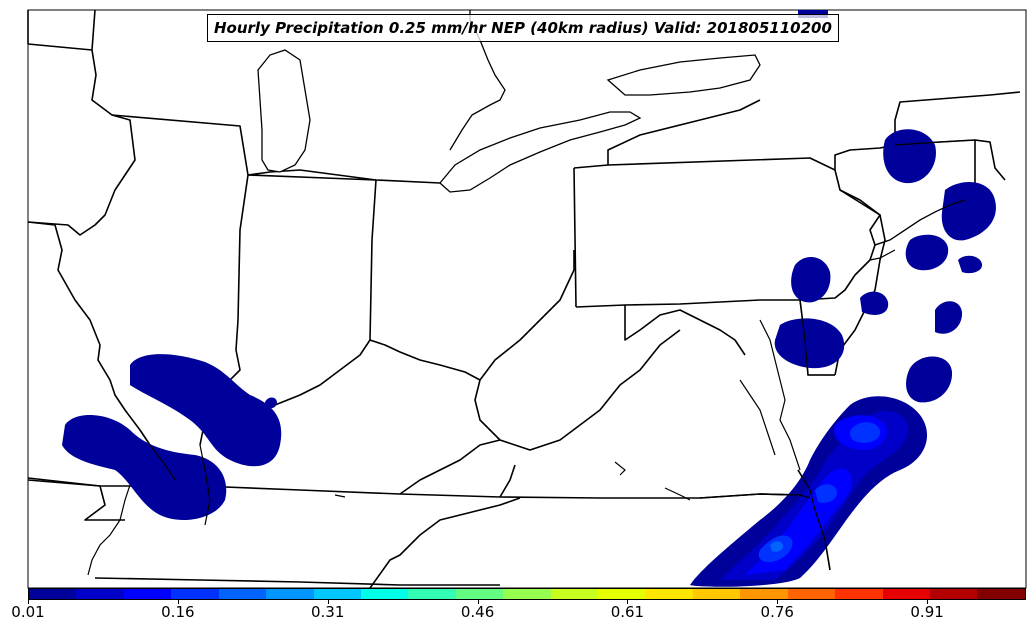  What do you see at coordinates (477, 612) in the screenshot?
I see `colorbar-tick-label: 0.46` at bounding box center [477, 612].